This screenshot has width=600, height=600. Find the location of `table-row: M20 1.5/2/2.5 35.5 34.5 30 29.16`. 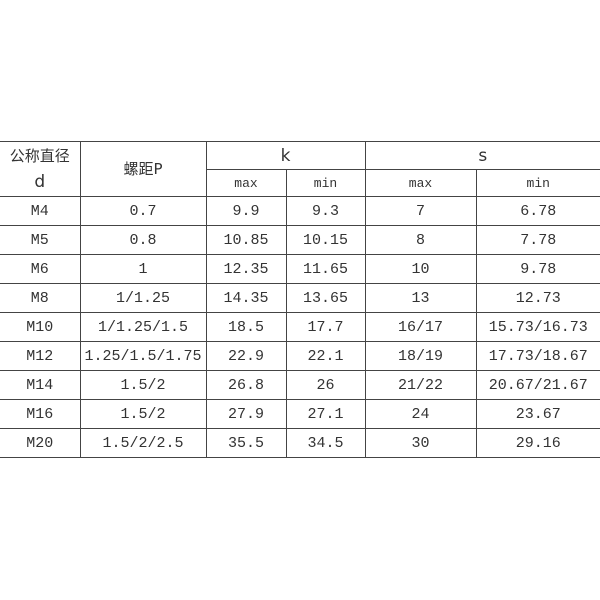

table-row: M20 1.5/2/2.5 35.5 34.5 30 29.16 is located at coordinates (300, 443).